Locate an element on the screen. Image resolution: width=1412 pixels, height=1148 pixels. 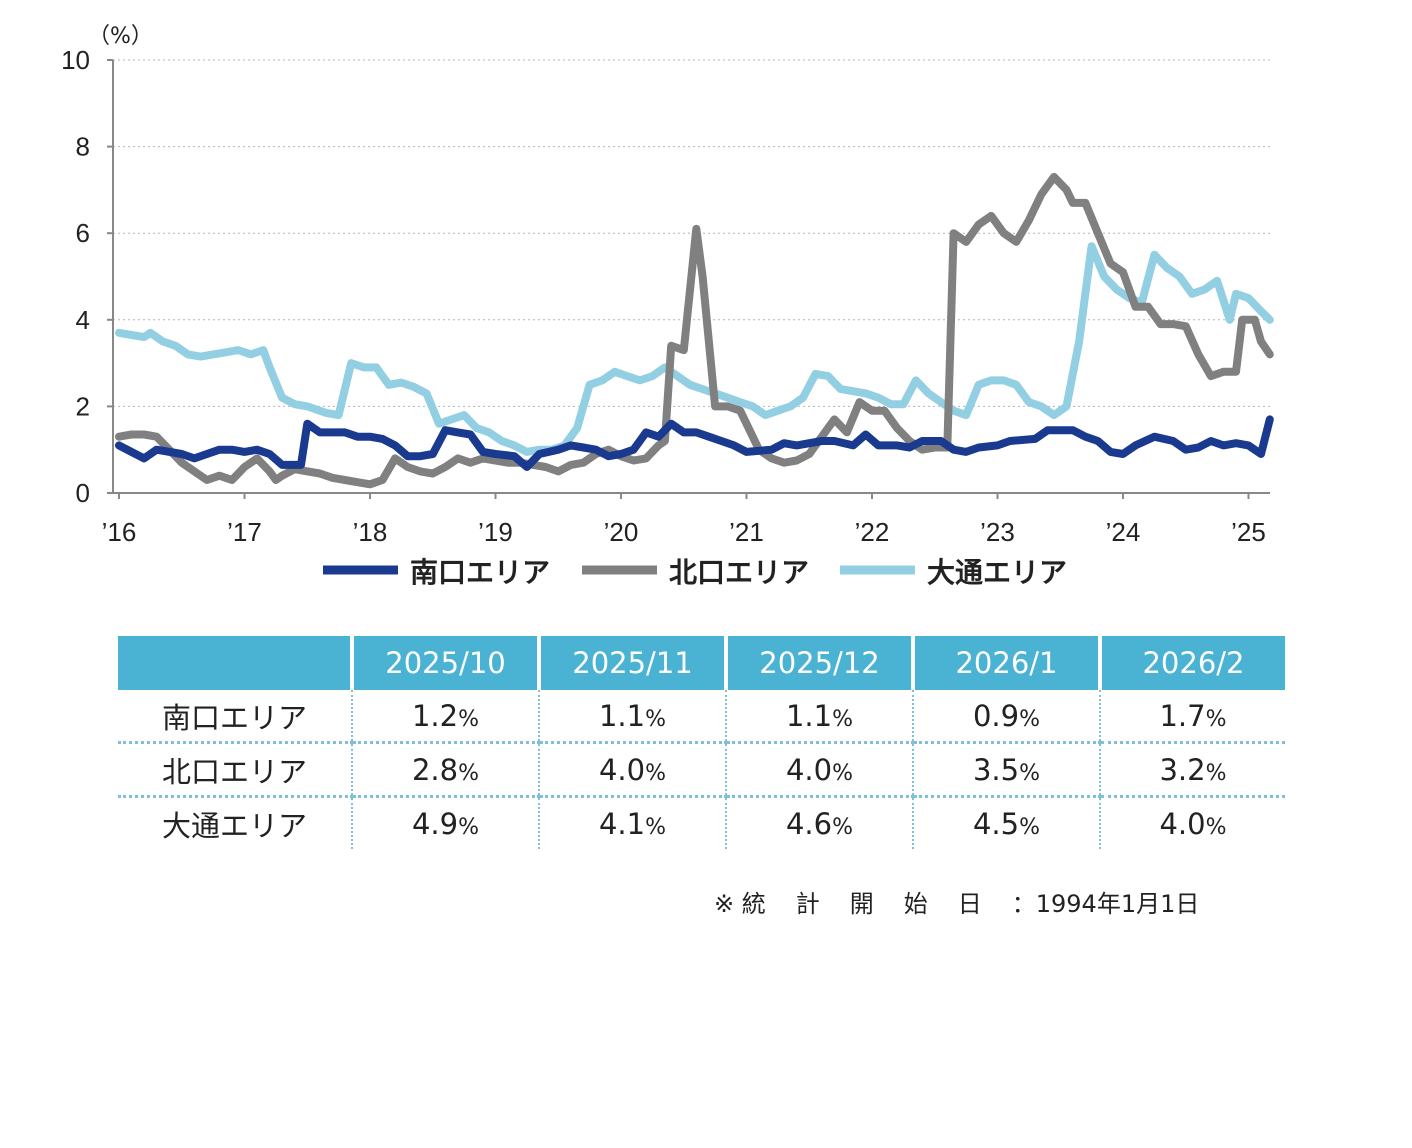
table-row: 南口エリア 1.2% 1.1% 1.1% 0.9% 1.7% is located at coordinates (701, 717).